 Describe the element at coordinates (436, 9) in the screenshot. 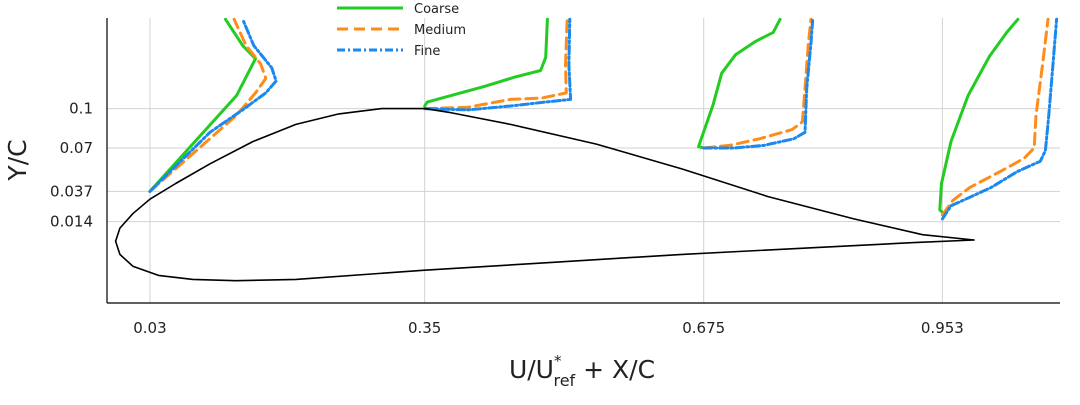

I see `legend-label-coarse: Coarse` at that location.